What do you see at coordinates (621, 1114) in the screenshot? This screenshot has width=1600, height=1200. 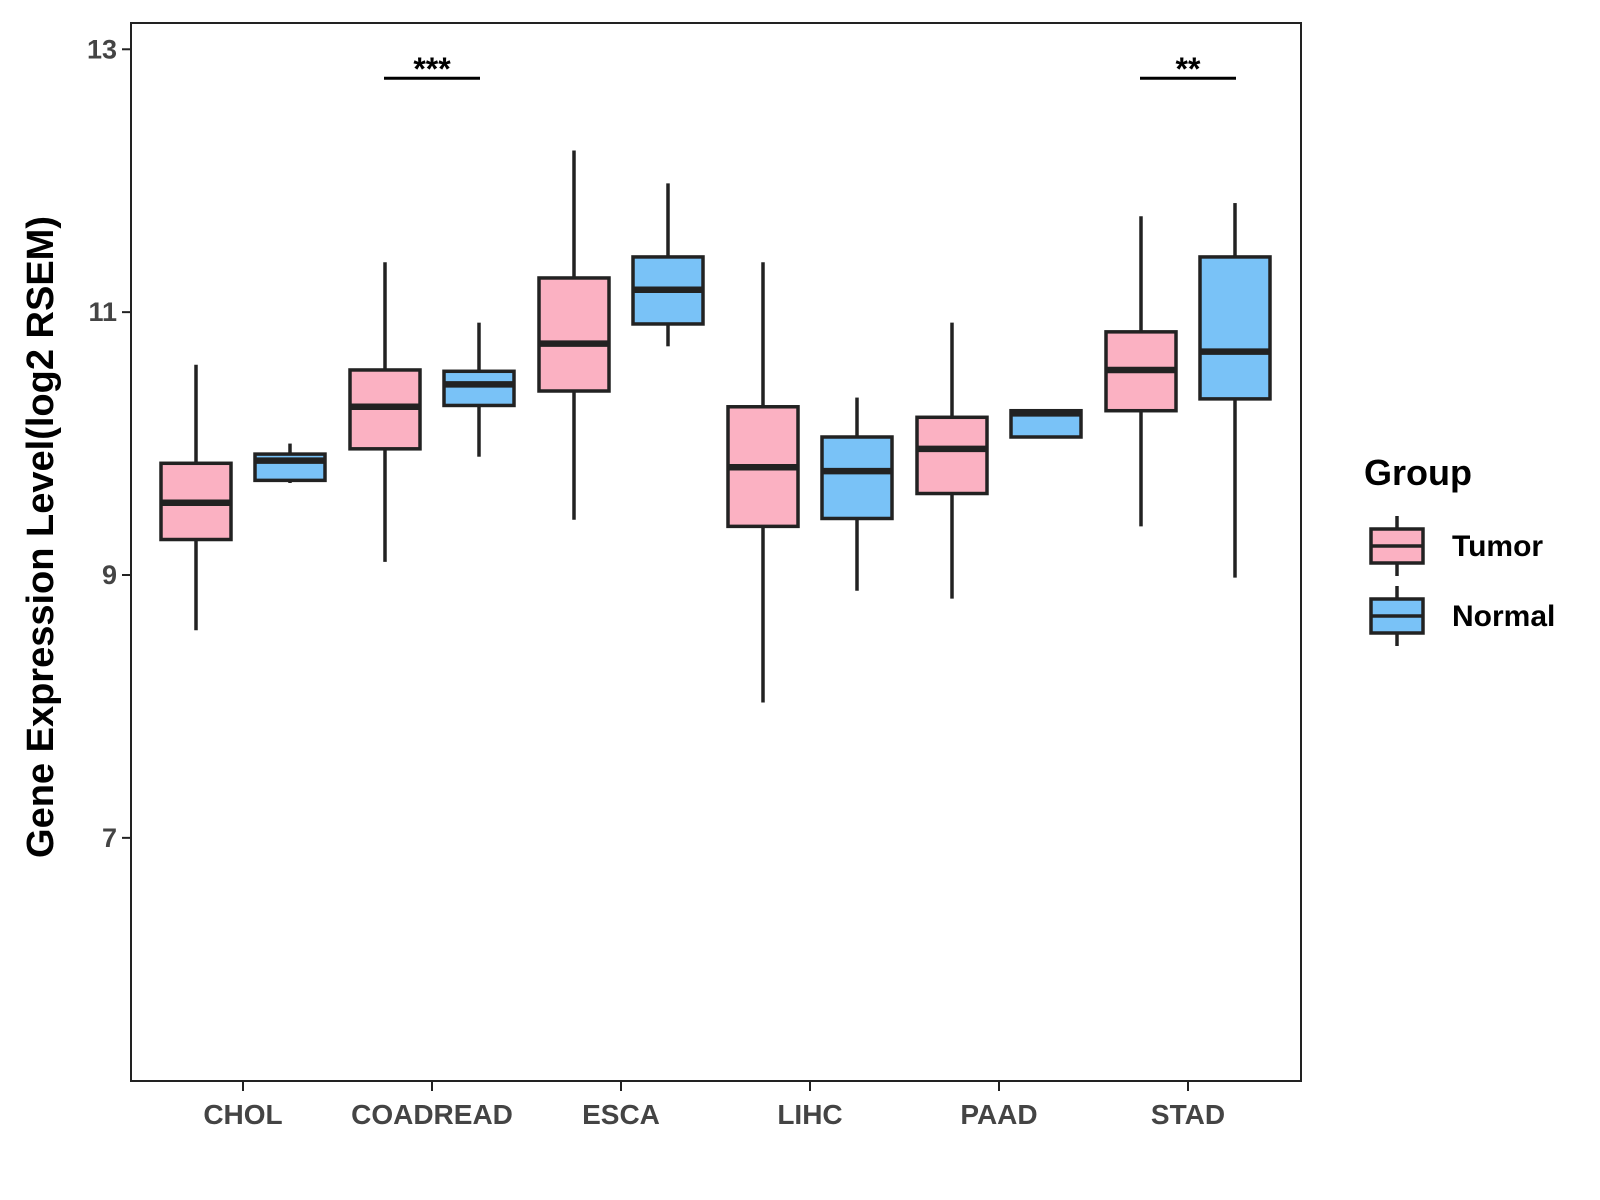 I see `x-tick-label: ESCA` at bounding box center [621, 1114].